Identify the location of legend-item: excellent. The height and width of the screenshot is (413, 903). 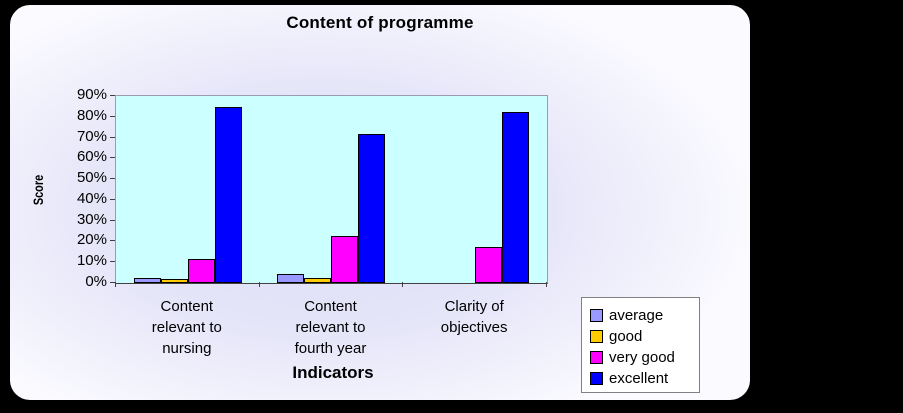
(644, 378).